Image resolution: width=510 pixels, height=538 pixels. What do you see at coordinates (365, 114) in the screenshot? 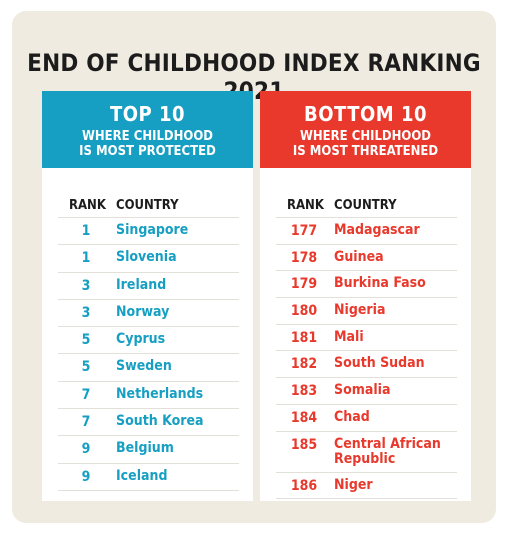
I see `bottom-10-heading: BOTTOM 10` at bounding box center [365, 114].